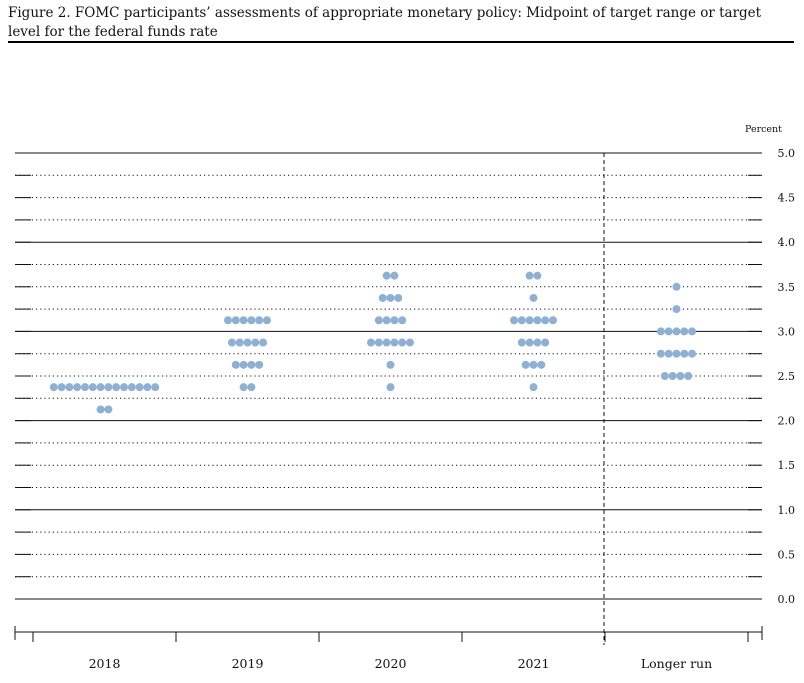 The height and width of the screenshot is (683, 804). What do you see at coordinates (391, 663) in the screenshot?
I see `x-category-label: 2020` at bounding box center [391, 663].